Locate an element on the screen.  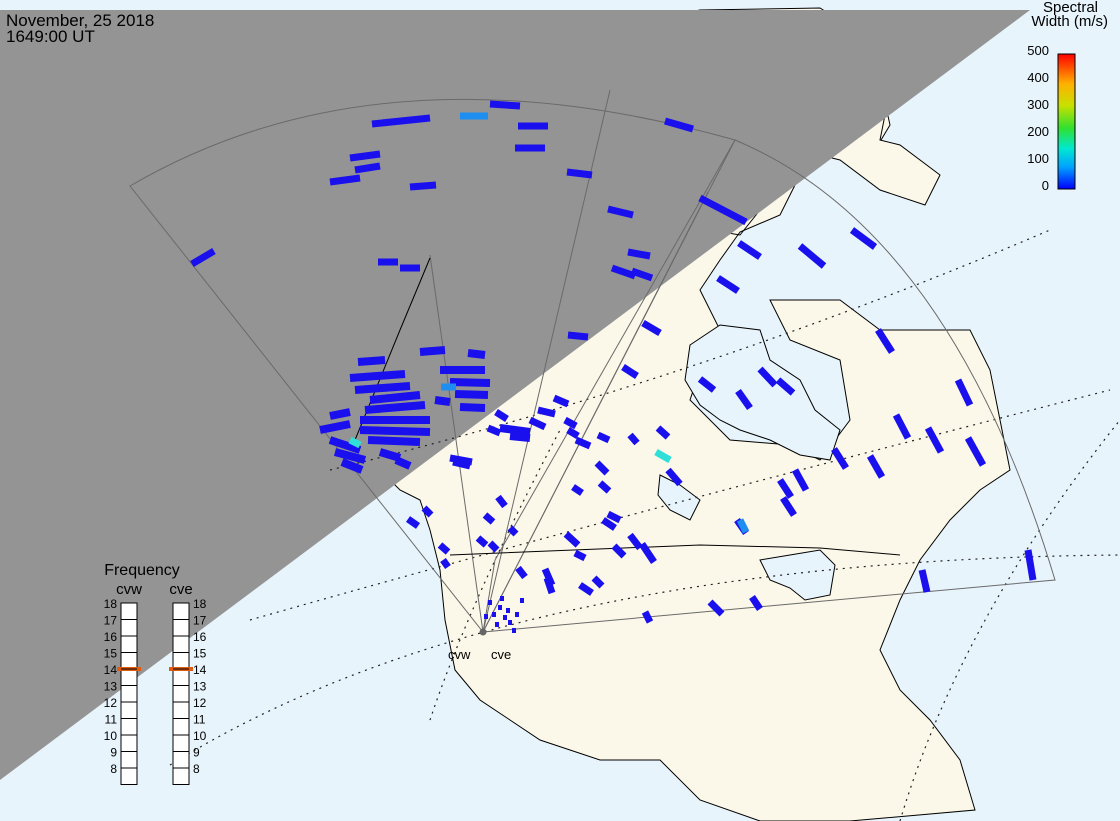
hudson-bay is located at coordinates (762, 392).